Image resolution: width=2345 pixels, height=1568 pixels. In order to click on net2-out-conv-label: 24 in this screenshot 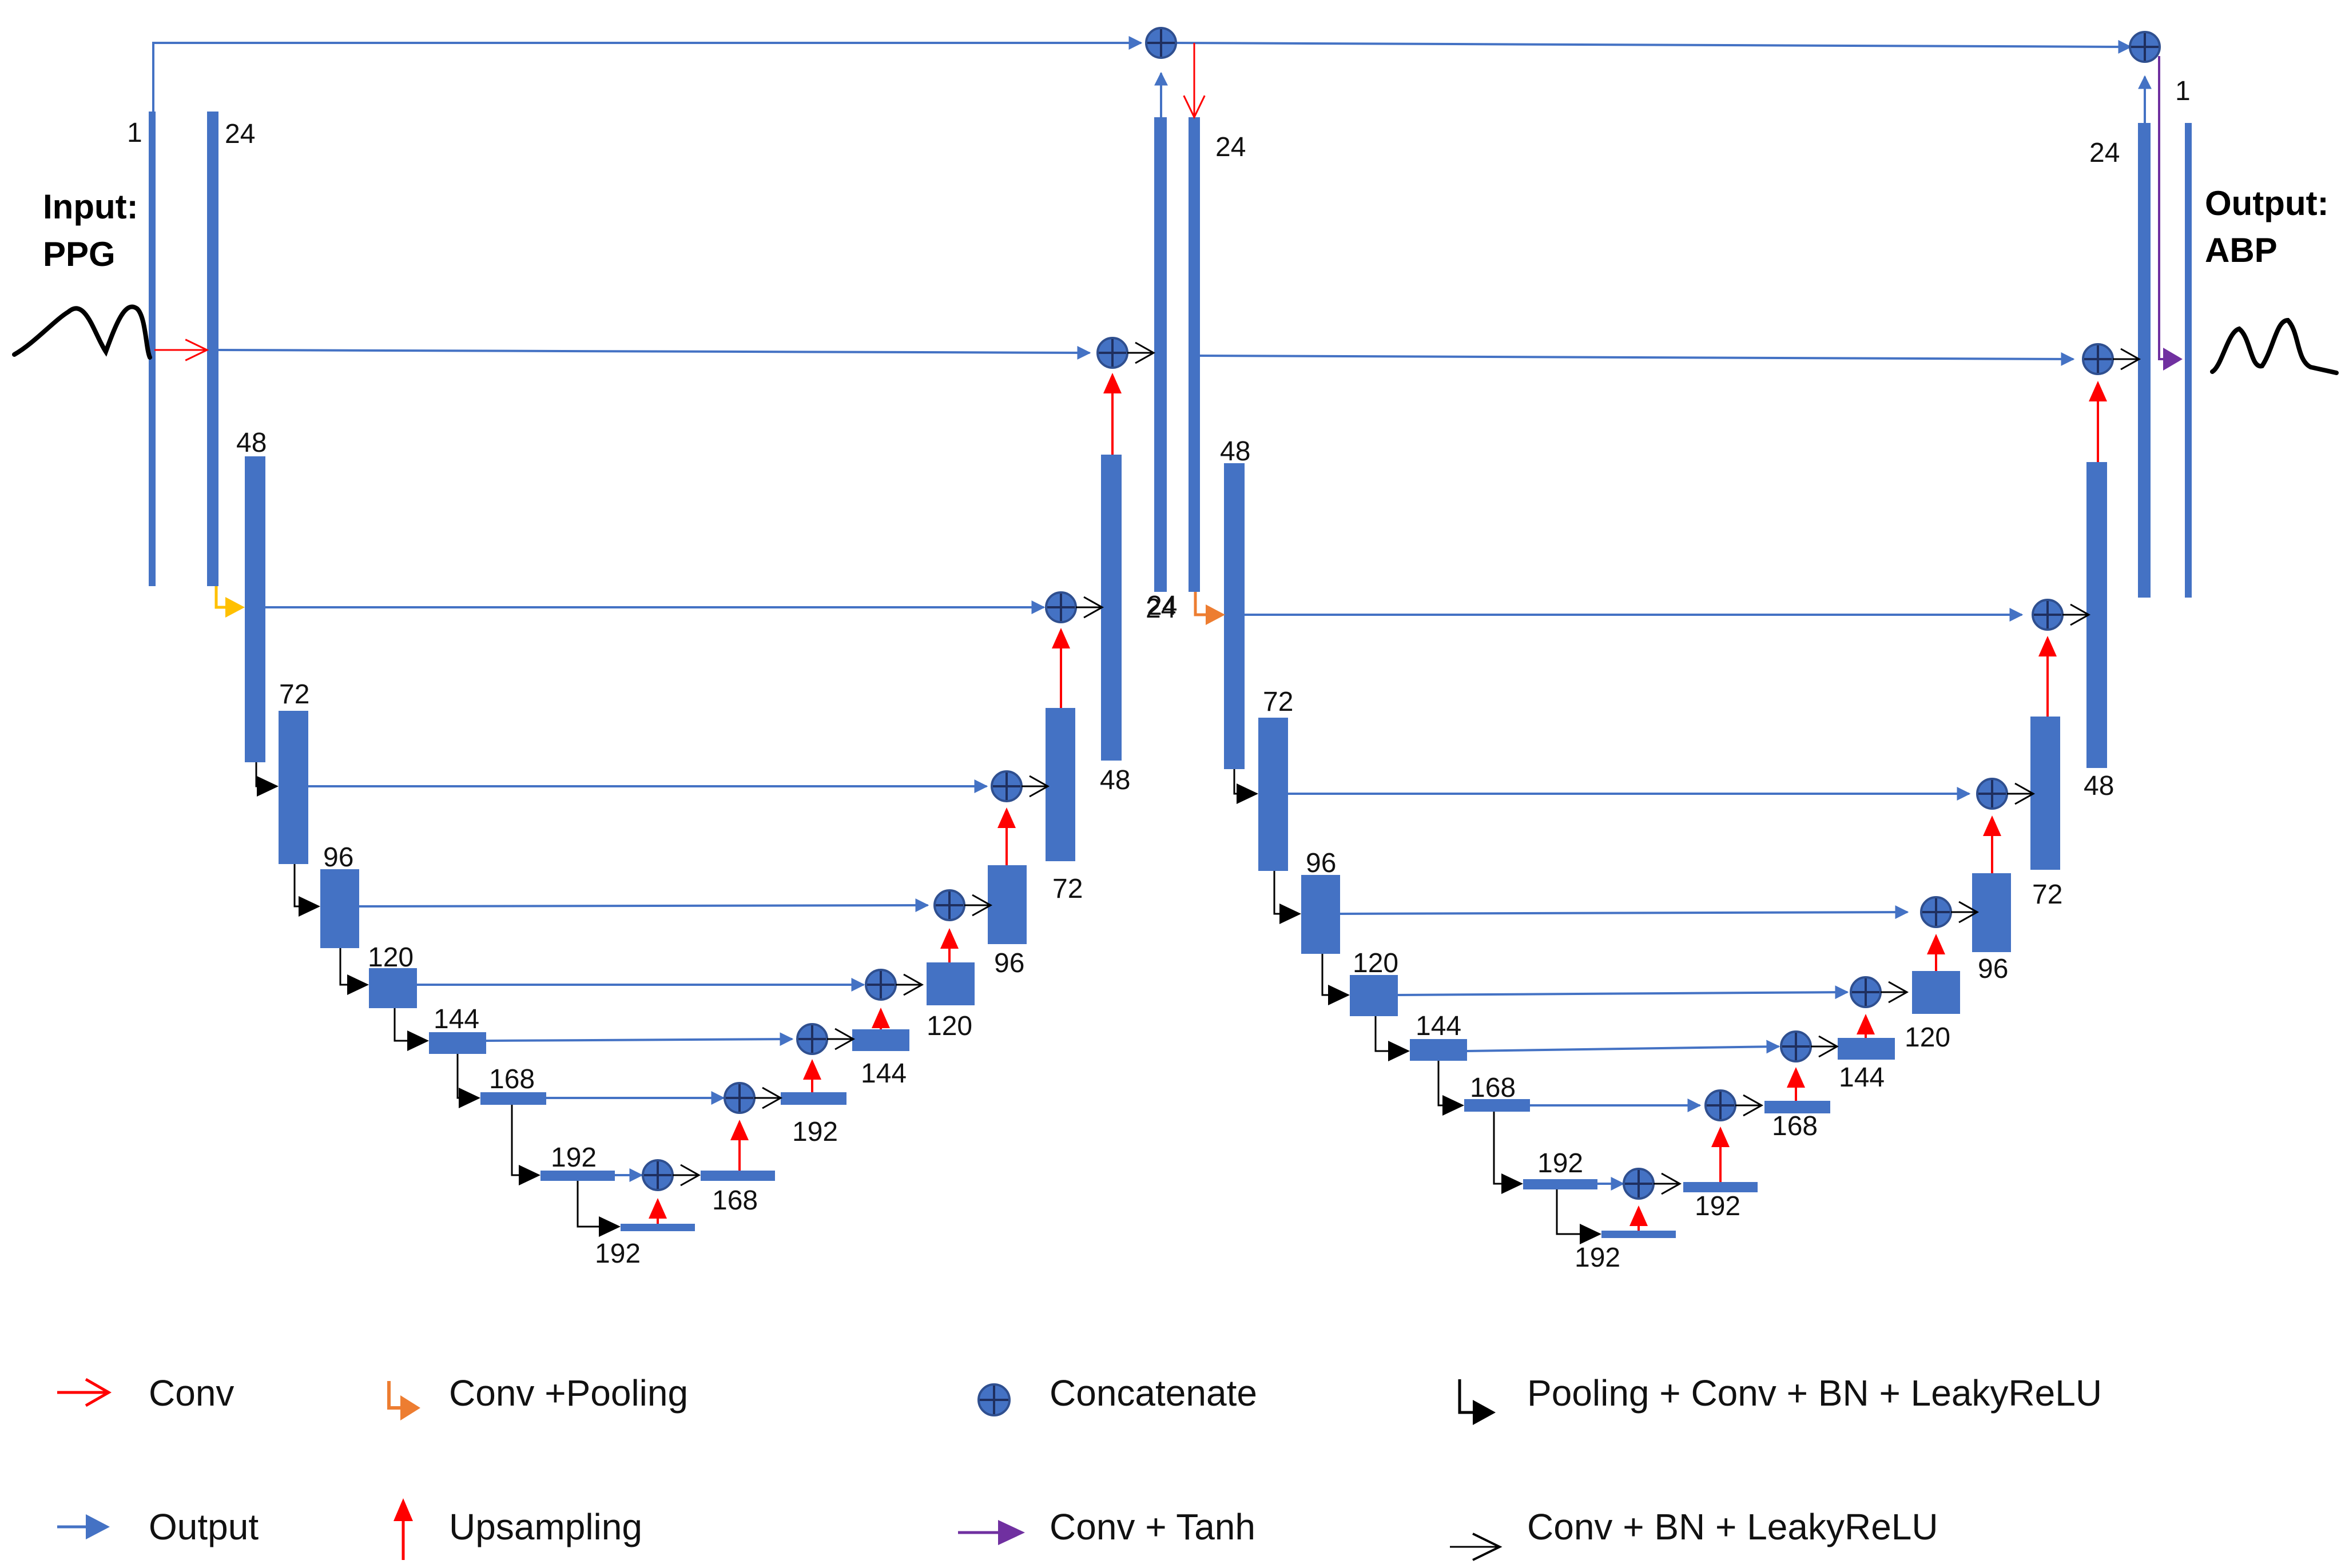, I will do `click(2104, 153)`.